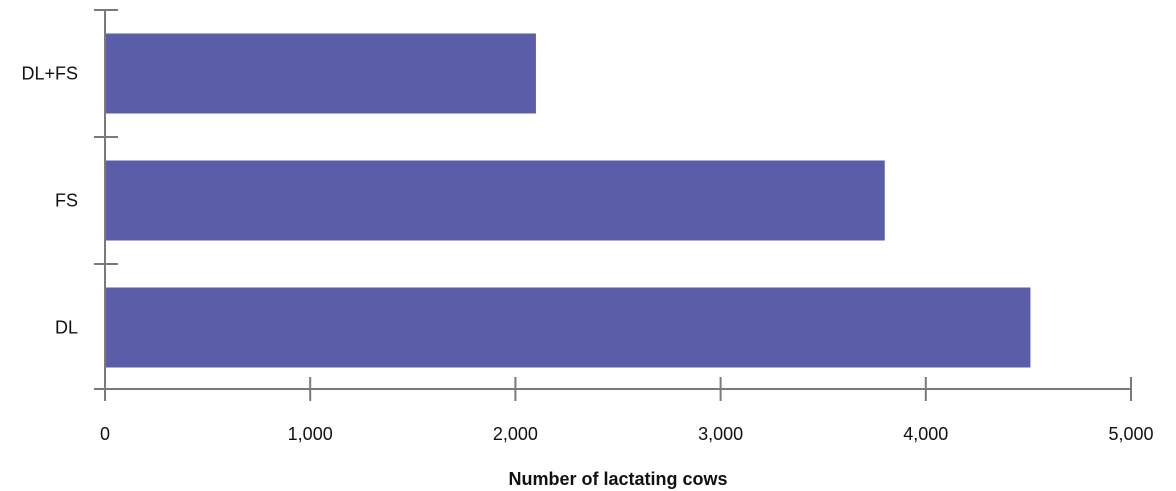 The width and height of the screenshot is (1176, 491). What do you see at coordinates (495, 200) in the screenshot?
I see `bar-fs` at bounding box center [495, 200].